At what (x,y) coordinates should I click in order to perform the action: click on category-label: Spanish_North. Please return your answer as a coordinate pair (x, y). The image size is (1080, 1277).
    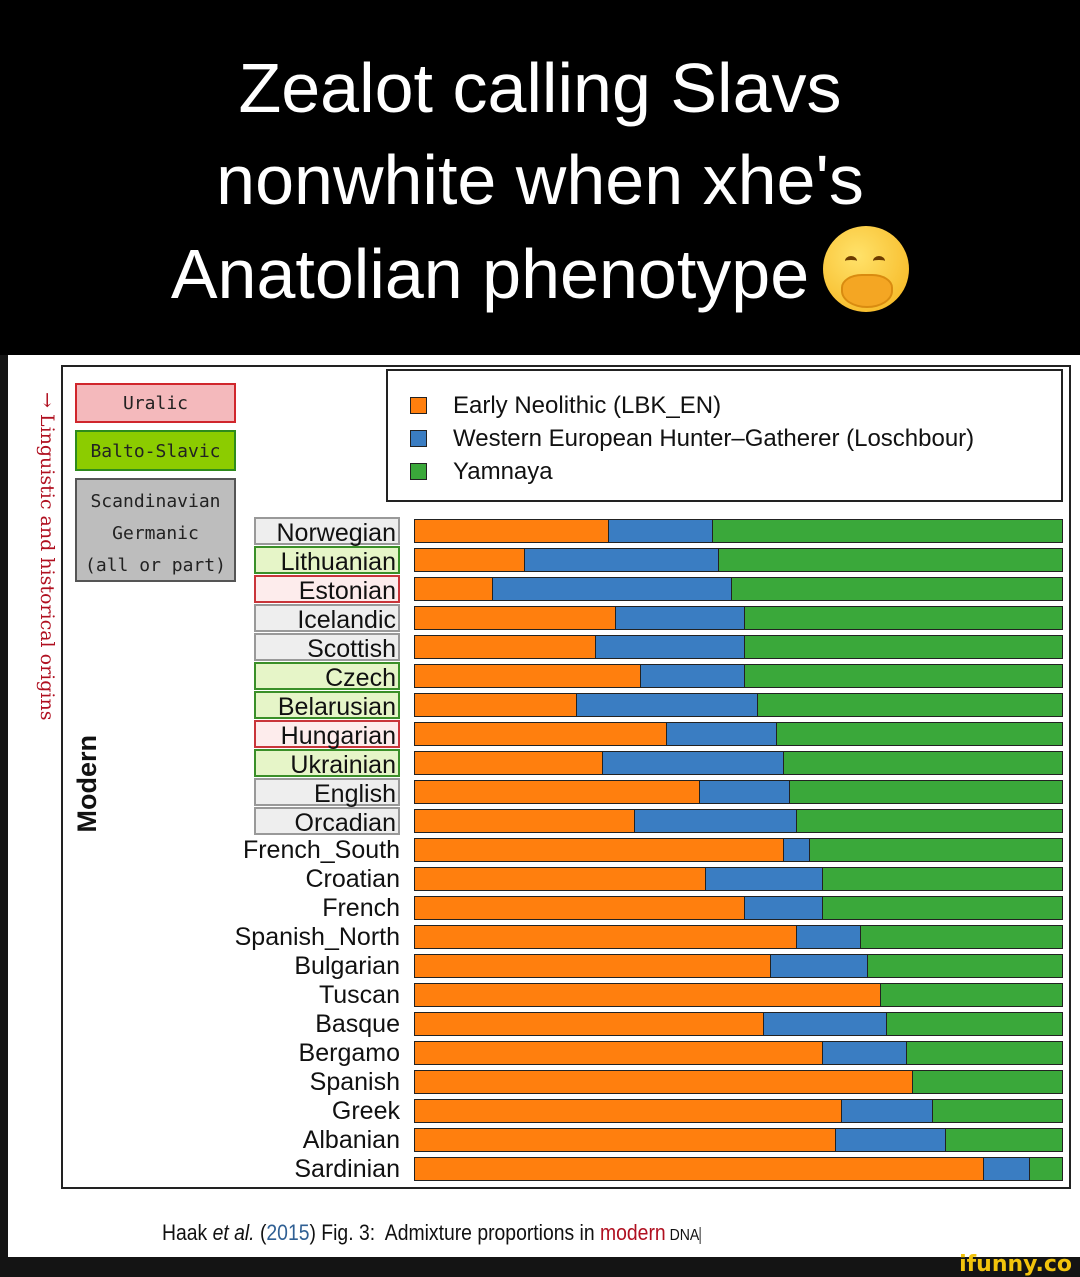
    Looking at the image, I should click on (317, 937).